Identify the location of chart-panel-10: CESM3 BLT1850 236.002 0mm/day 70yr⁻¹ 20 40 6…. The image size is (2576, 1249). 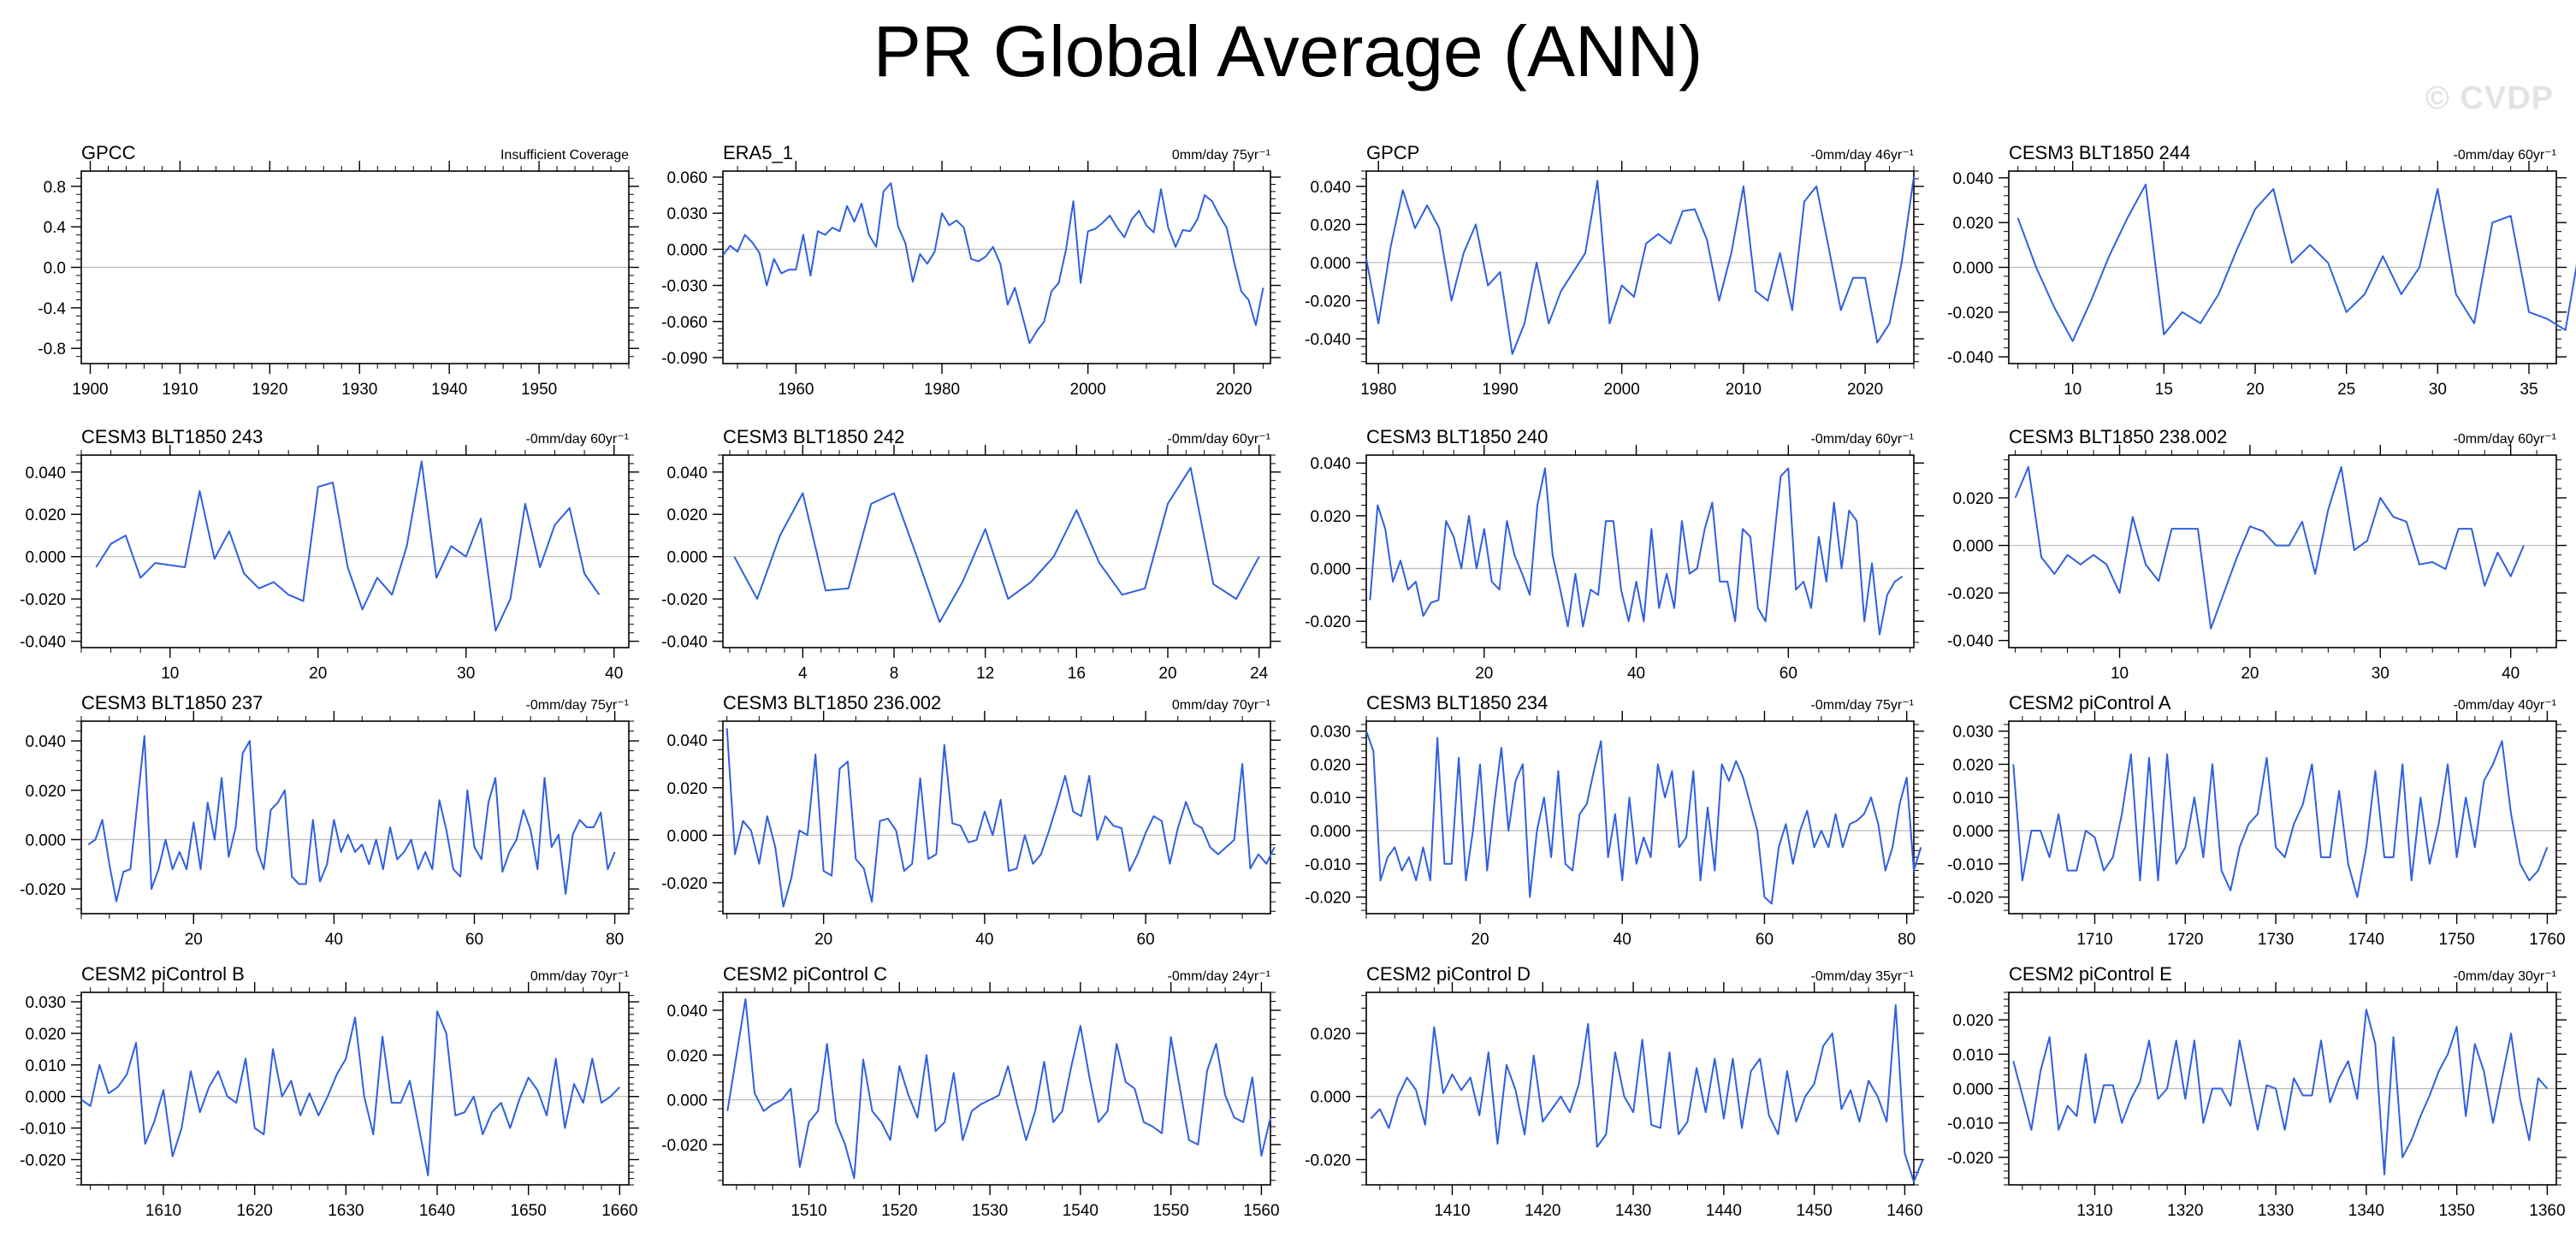
(971, 820).